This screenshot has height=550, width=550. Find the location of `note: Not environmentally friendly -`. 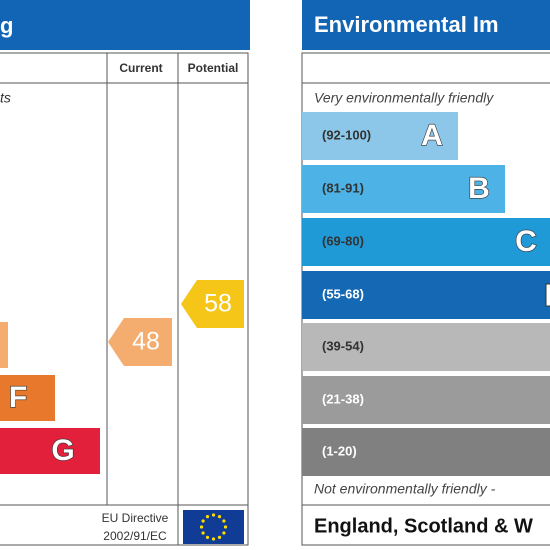

note: Not environmentally friendly - is located at coordinates (405, 489).